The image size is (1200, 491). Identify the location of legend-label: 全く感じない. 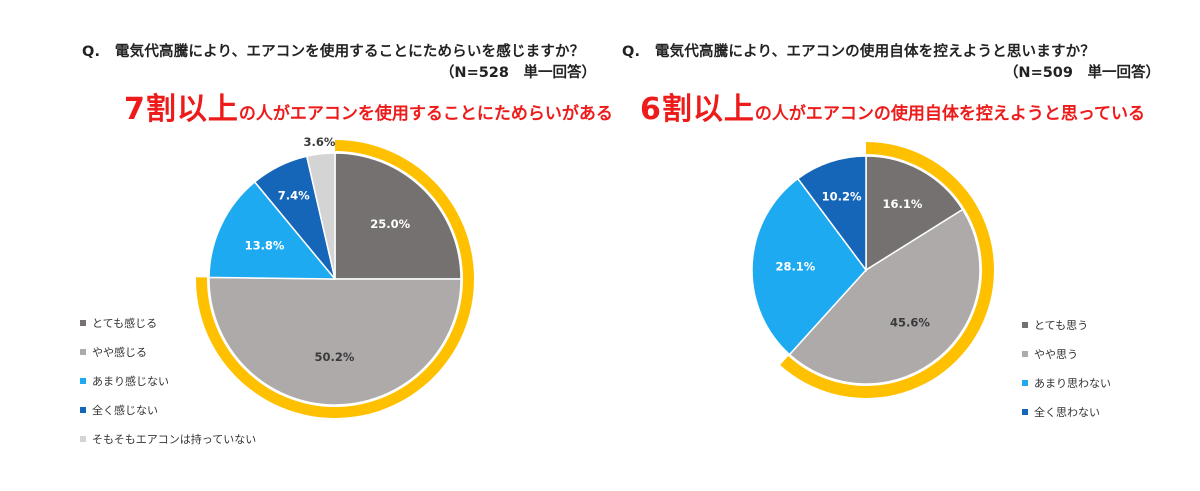
(125, 410).